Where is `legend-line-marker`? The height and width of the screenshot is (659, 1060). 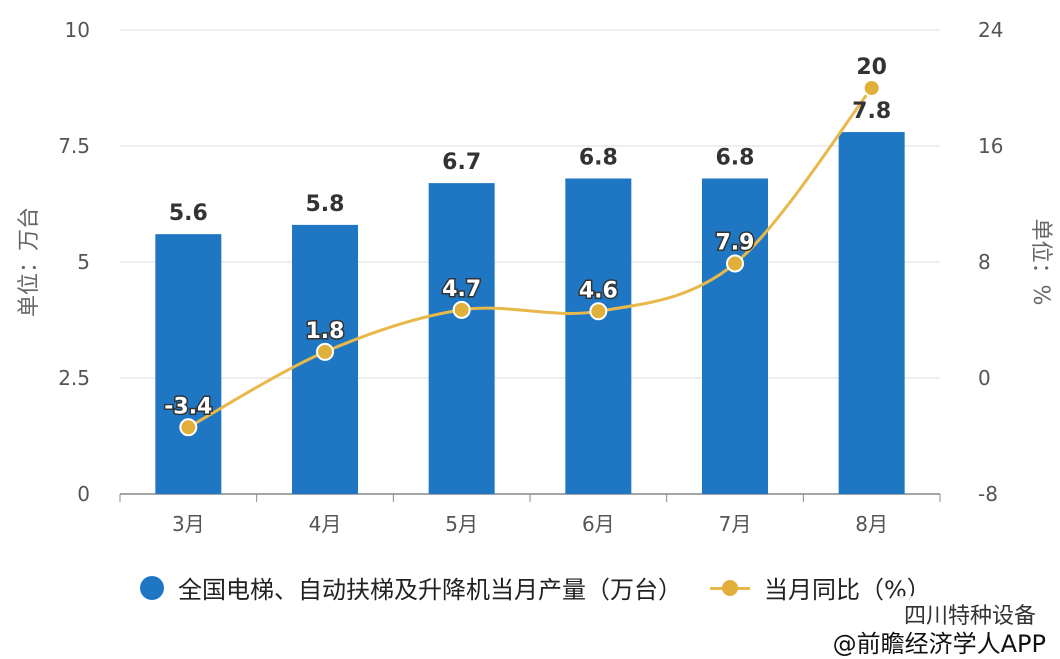 legend-line-marker is located at coordinates (730, 588).